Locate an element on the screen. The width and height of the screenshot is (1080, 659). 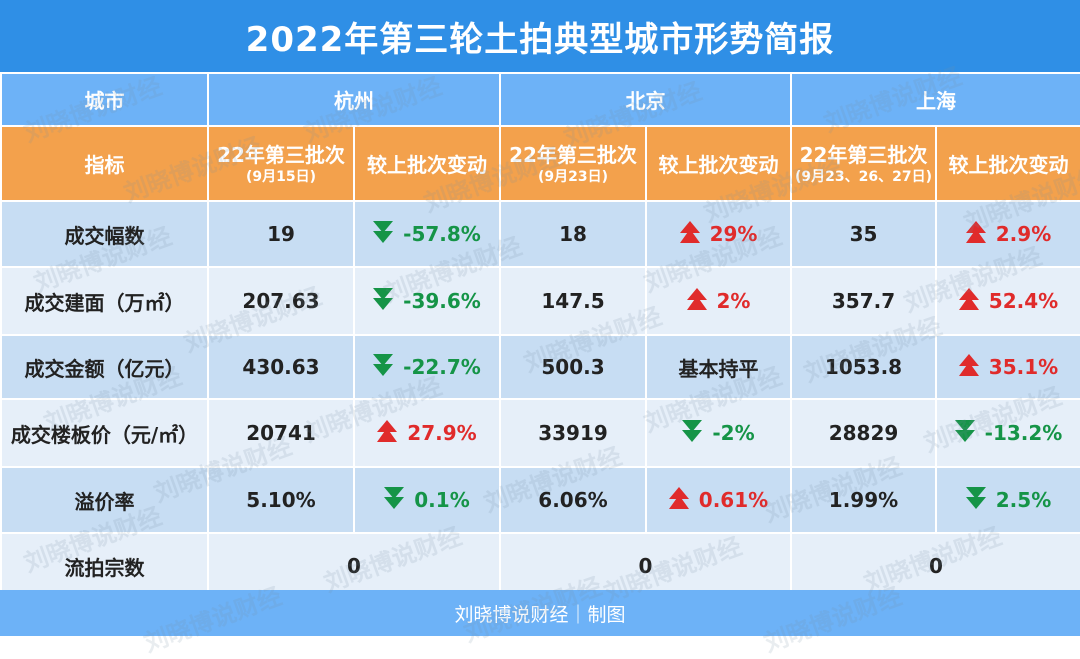
row-label: 成交建面（万㎡） is located at coordinates (104, 301).